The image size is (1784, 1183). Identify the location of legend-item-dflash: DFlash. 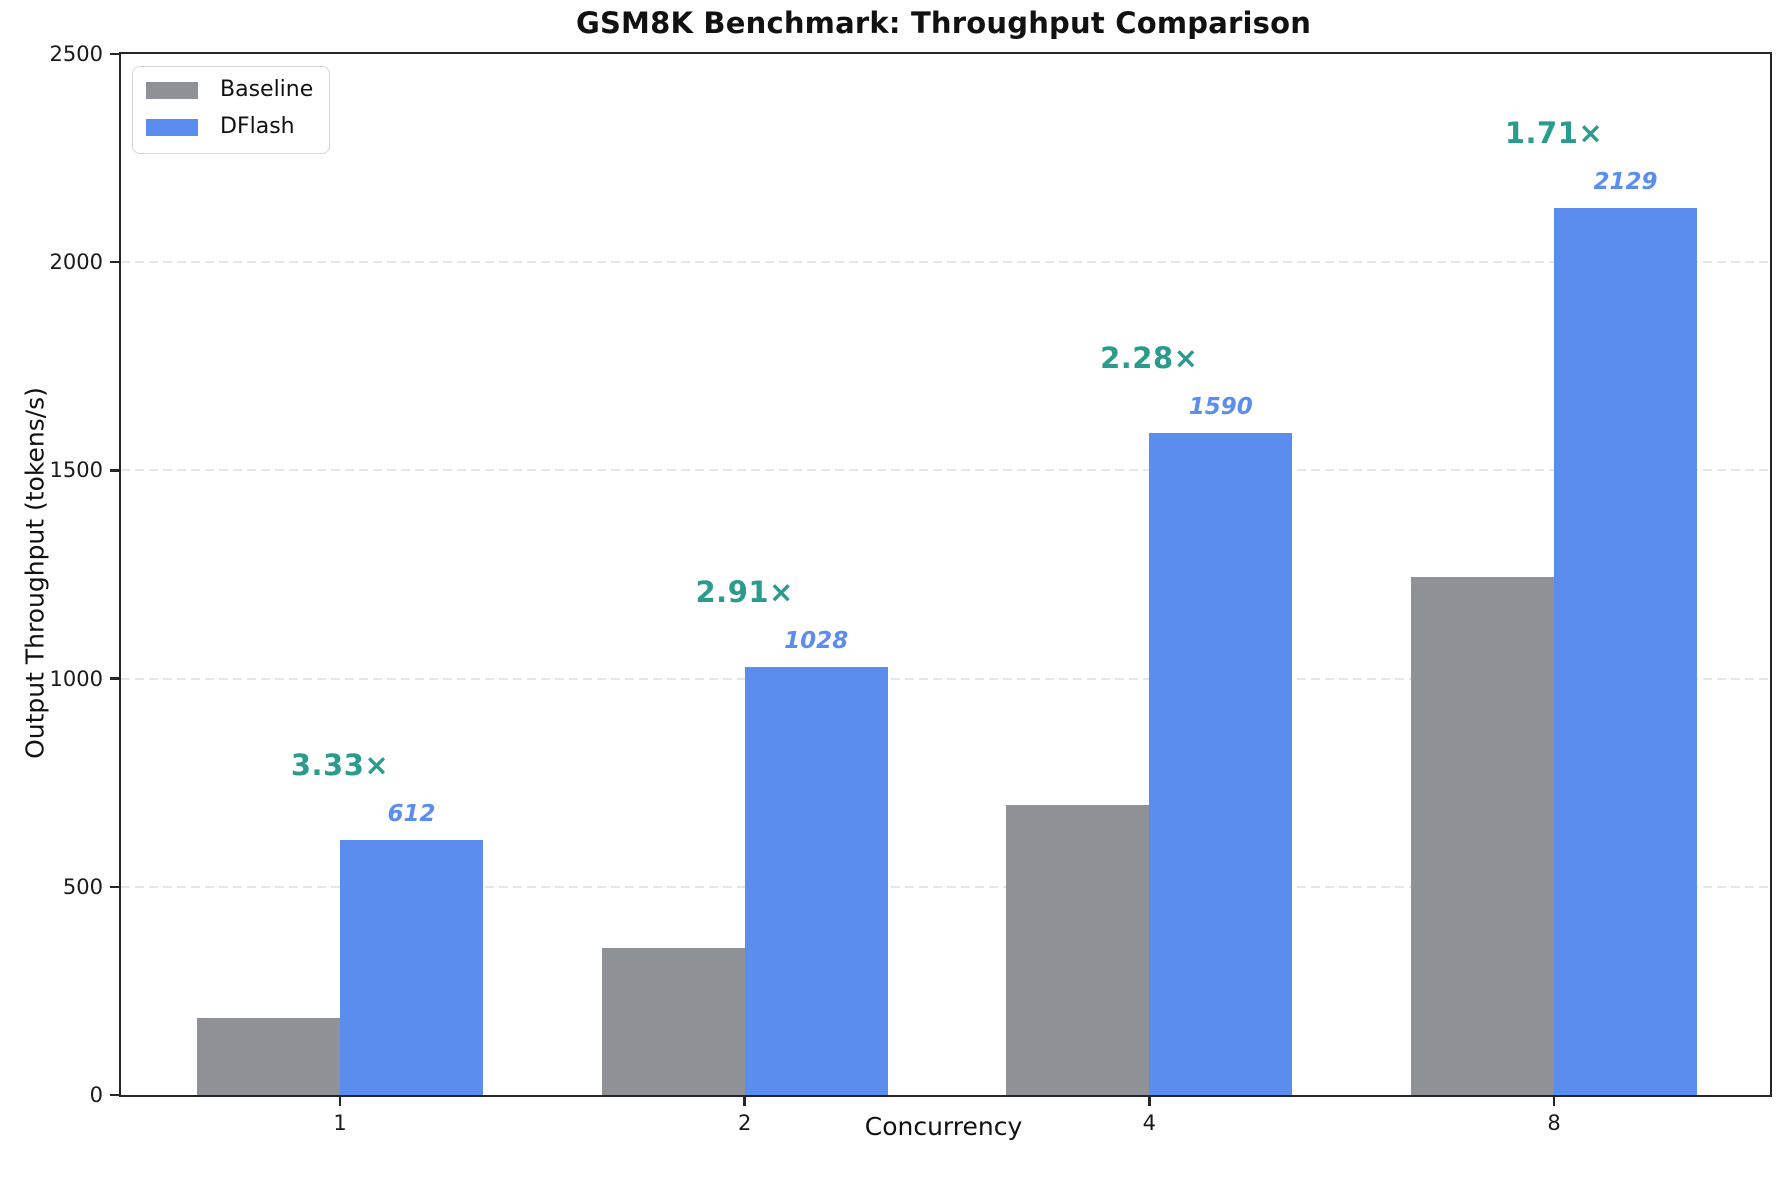
(229, 127).